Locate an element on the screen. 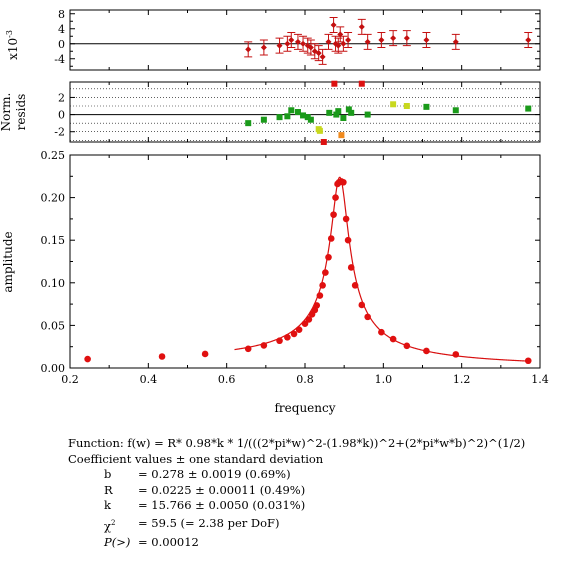  x-tick-label: 0.2 is located at coordinates (70, 379).